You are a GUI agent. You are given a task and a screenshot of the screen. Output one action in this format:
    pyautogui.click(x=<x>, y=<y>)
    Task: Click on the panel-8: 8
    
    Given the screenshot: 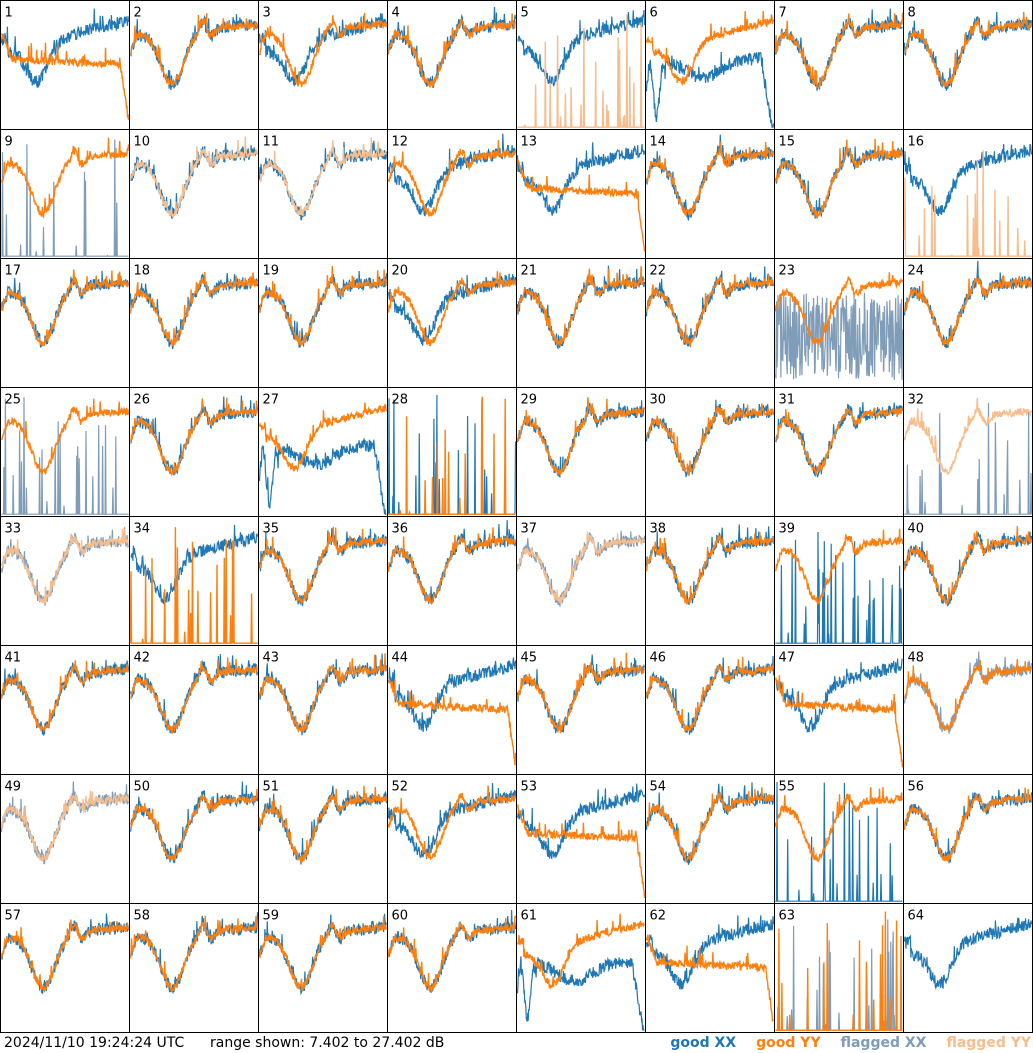 What is the action you would take?
    pyautogui.click(x=968, y=65)
    